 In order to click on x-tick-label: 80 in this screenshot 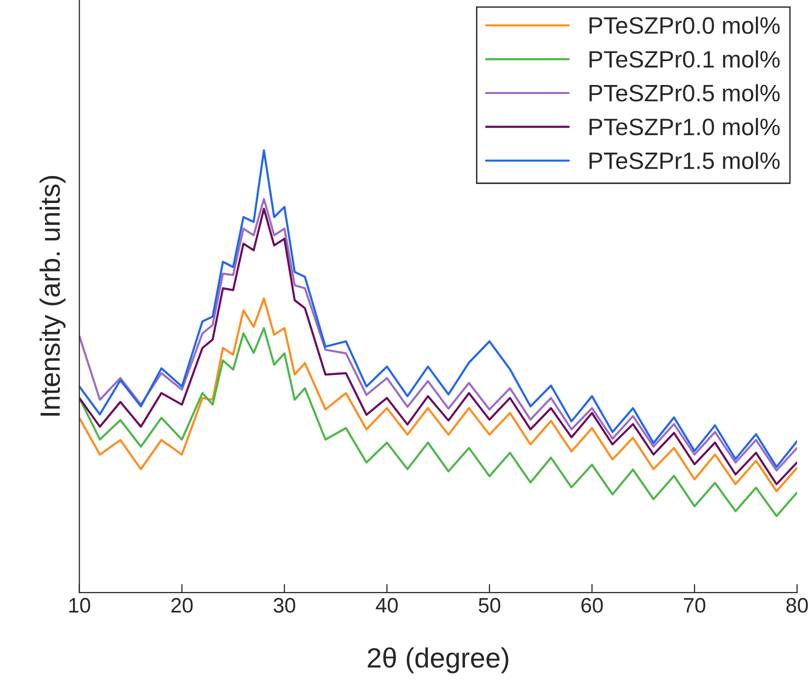, I will do `click(797, 605)`.